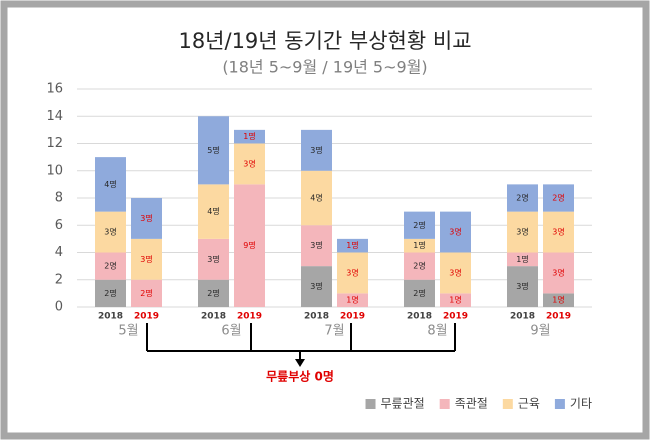 This screenshot has width=650, height=440. I want to click on y-tick-label: 12, so click(54, 143).